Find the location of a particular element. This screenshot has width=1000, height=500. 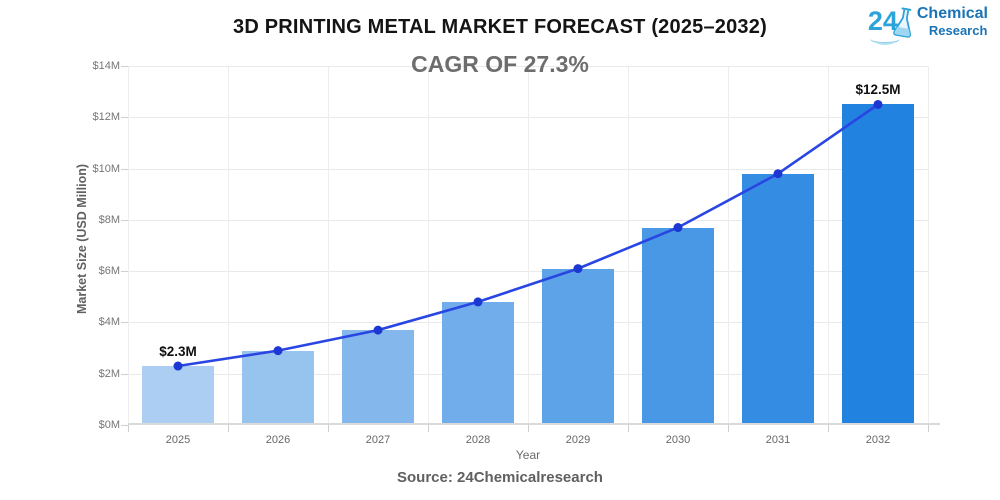

logo: 24 Chemical Research is located at coordinates (927, 25).